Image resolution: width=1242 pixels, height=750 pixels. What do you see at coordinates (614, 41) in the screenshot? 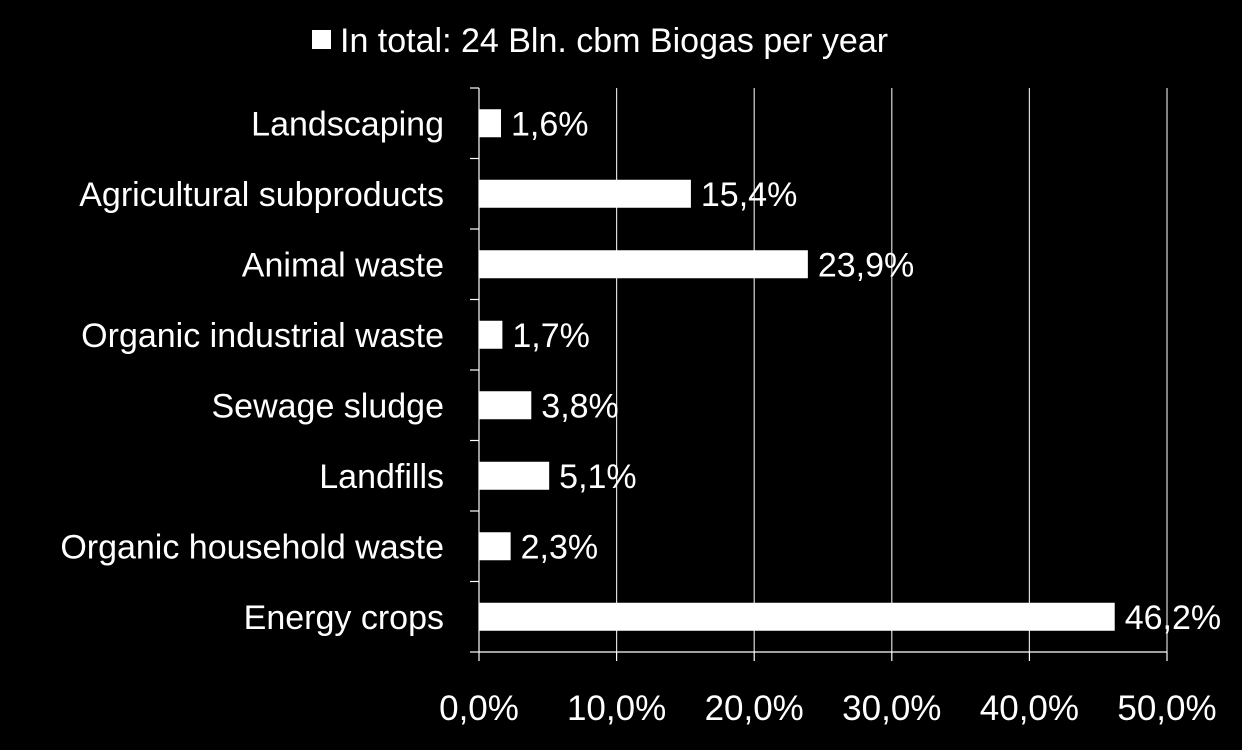
I see `legend-label: In total: 24 Bln. cbm Biogas per year` at bounding box center [614, 41].